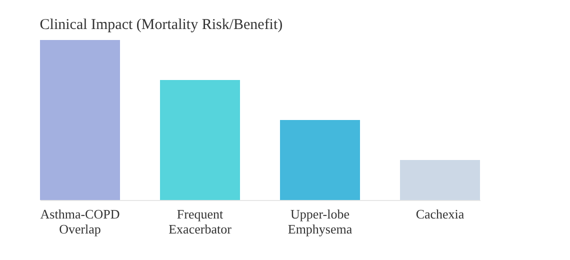 The height and width of the screenshot is (260, 570). What do you see at coordinates (200, 221) in the screenshot?
I see `x-tick-label: Frequent Exacerbator` at bounding box center [200, 221].